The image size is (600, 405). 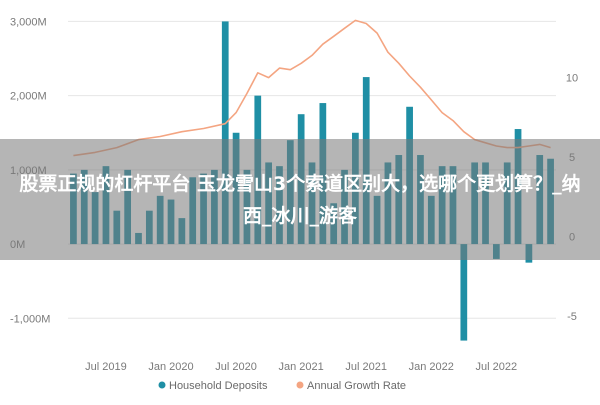 I want to click on x-tick-label: Jul 2022, so click(x=497, y=367).